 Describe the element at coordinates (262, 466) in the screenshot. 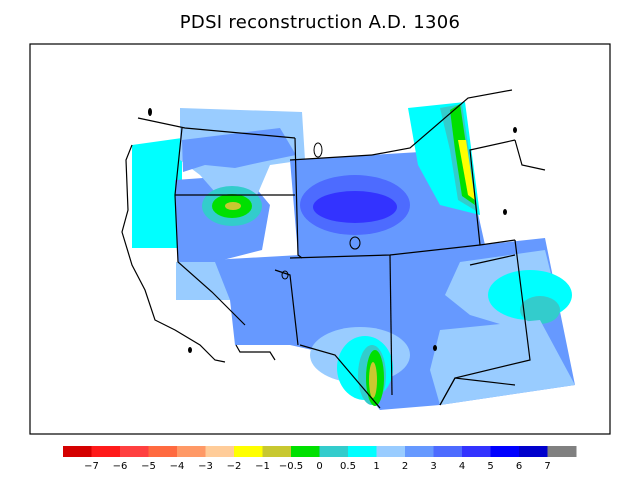

I see `colorbar-label: −1` at that location.